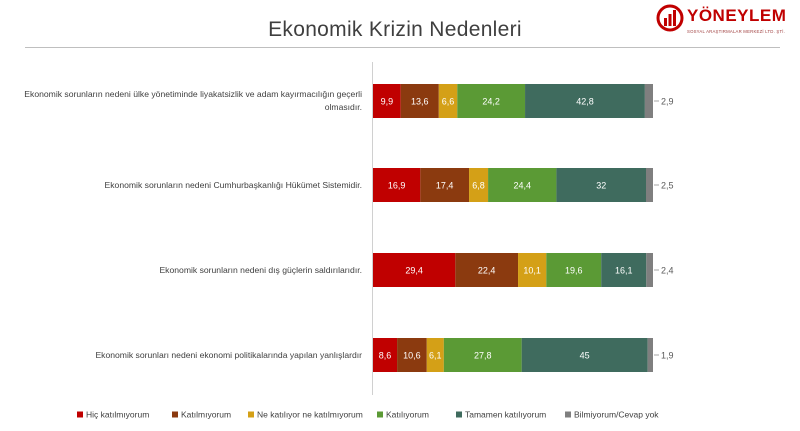 The width and height of the screenshot is (800, 431). Describe the element at coordinates (505, 415) in the screenshot. I see `legend-label: Tamamen katılıyorum` at that location.